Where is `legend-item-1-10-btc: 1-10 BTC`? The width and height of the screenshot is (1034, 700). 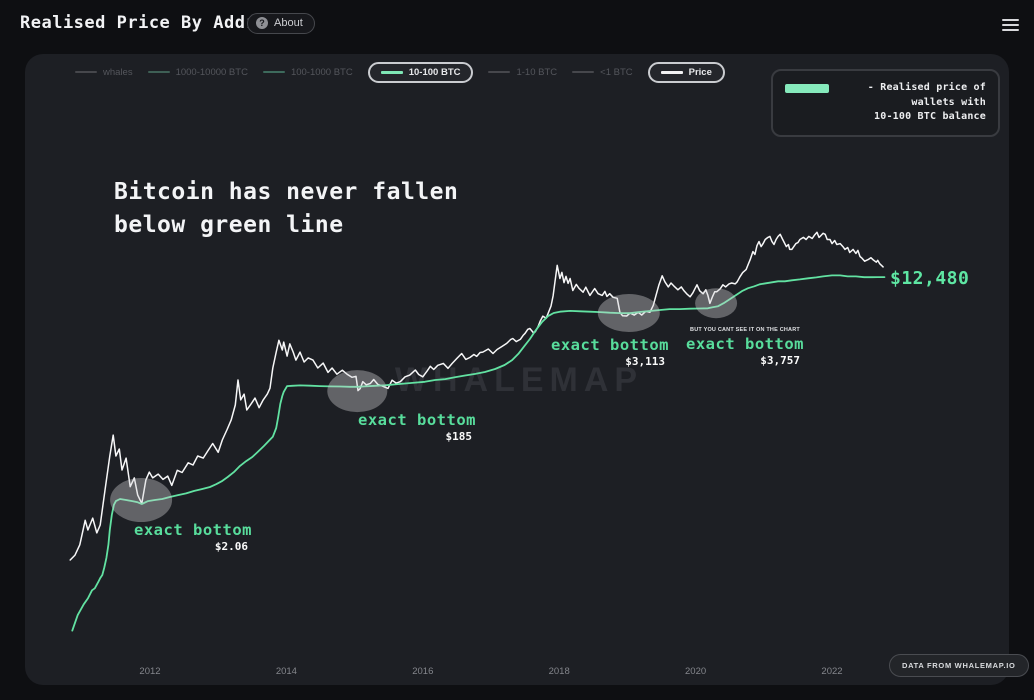 legend-item-1-10-btc: 1-10 BTC is located at coordinates (522, 72).